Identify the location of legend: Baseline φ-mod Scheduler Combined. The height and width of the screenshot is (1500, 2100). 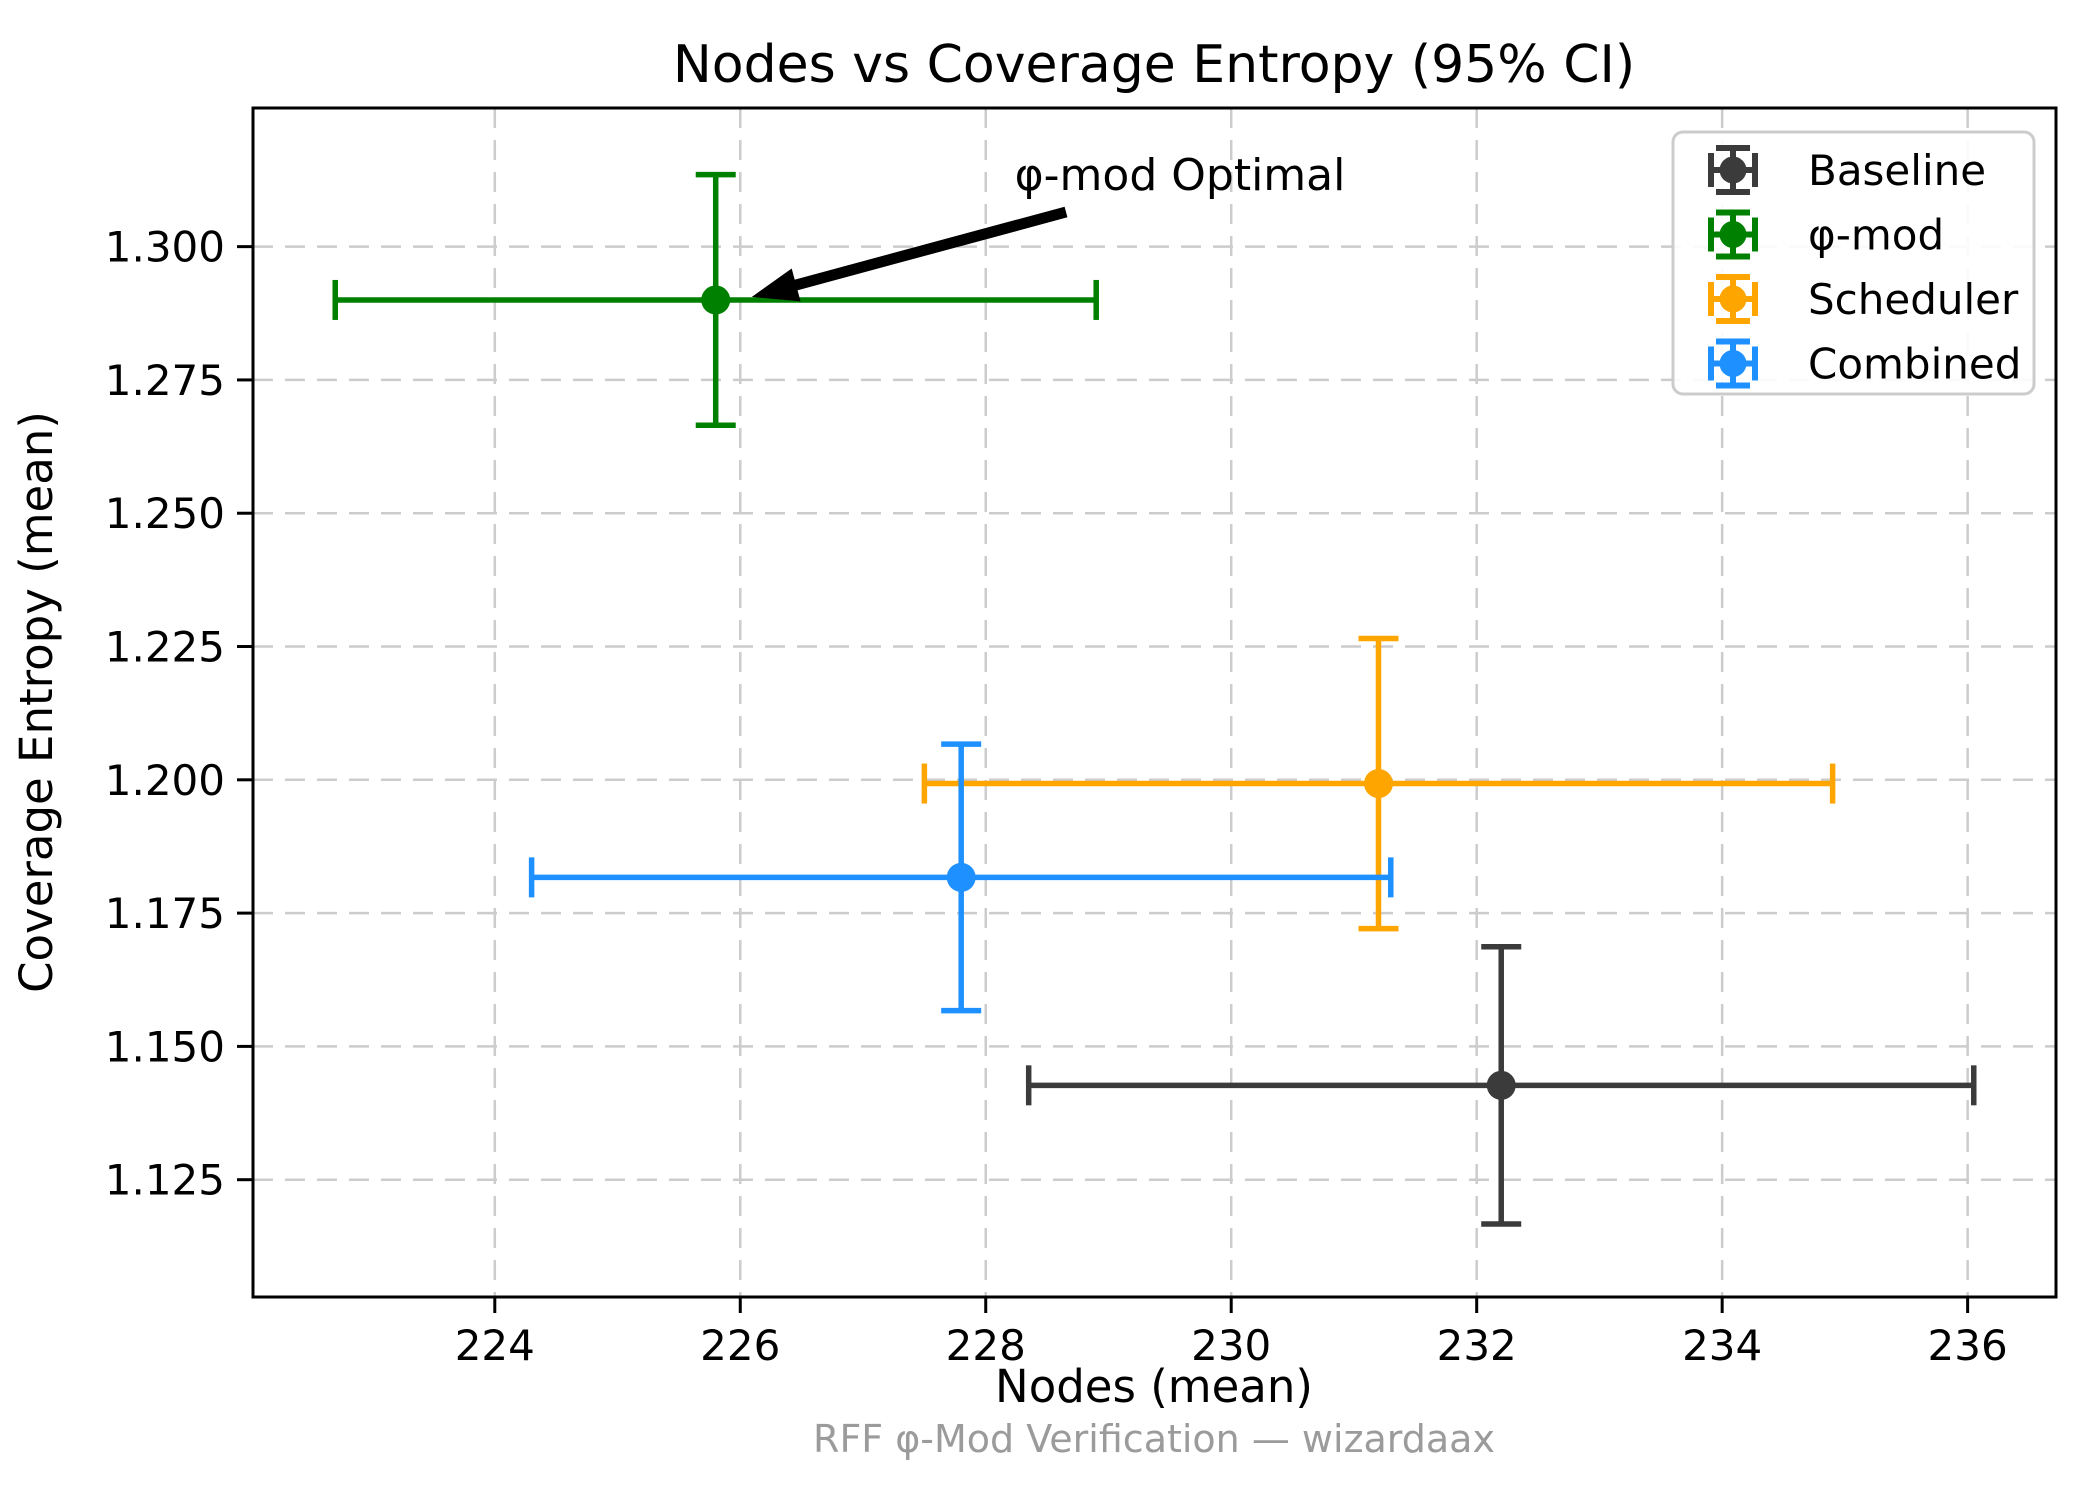
(1853, 263).